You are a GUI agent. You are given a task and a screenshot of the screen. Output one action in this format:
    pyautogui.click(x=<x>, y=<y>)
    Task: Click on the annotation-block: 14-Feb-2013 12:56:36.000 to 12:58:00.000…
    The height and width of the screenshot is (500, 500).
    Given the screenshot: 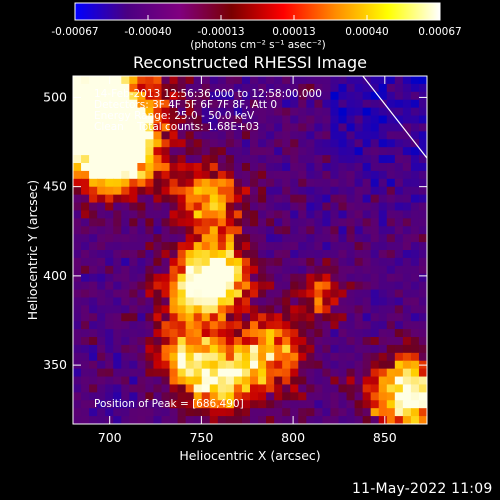 What is the action you would take?
    pyautogui.click(x=208, y=110)
    